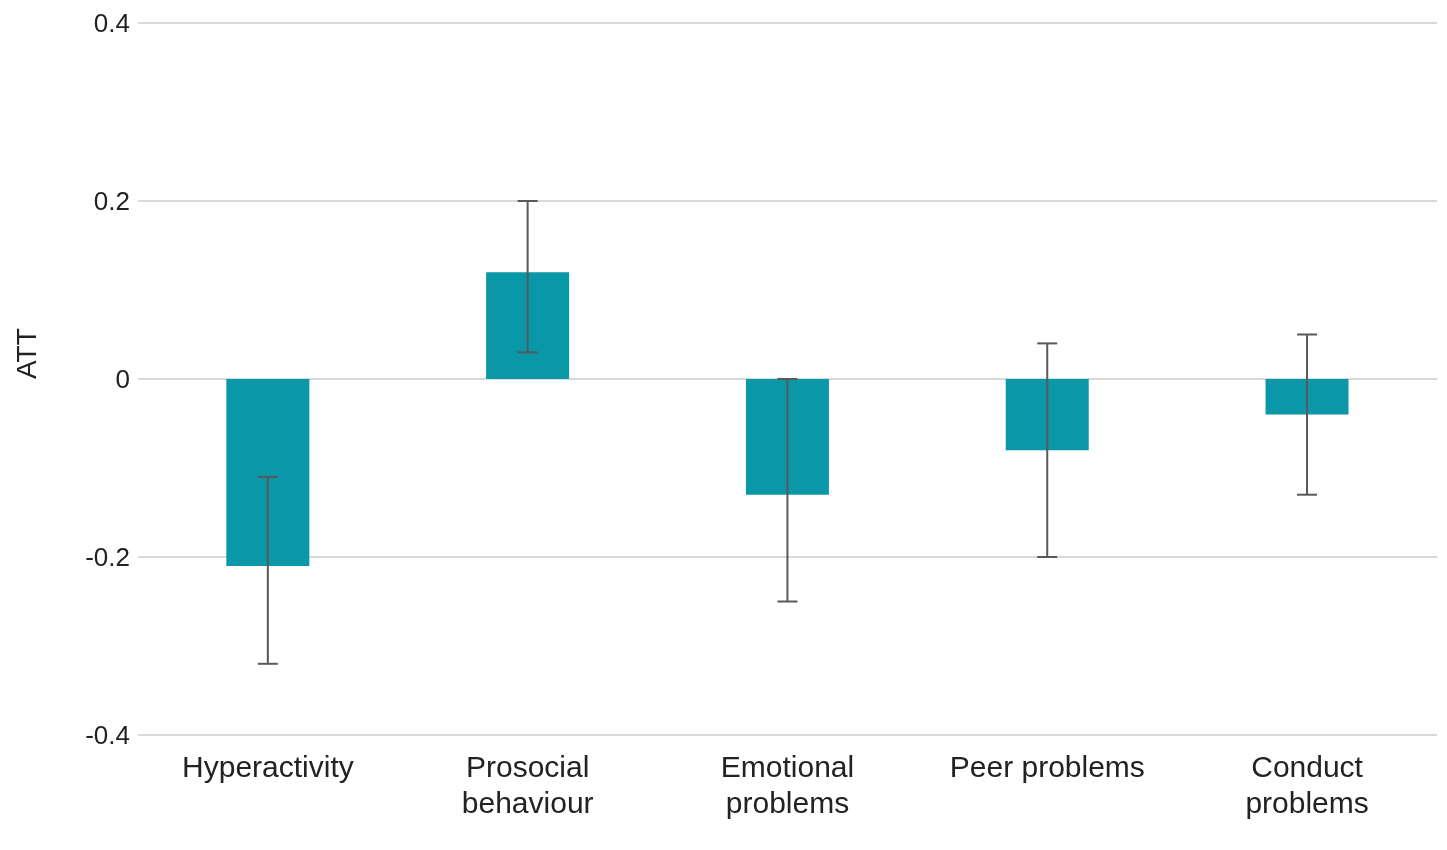 The width and height of the screenshot is (1447, 850). Describe the element at coordinates (107, 735) in the screenshot. I see `y-tick-label: -0.4` at that location.